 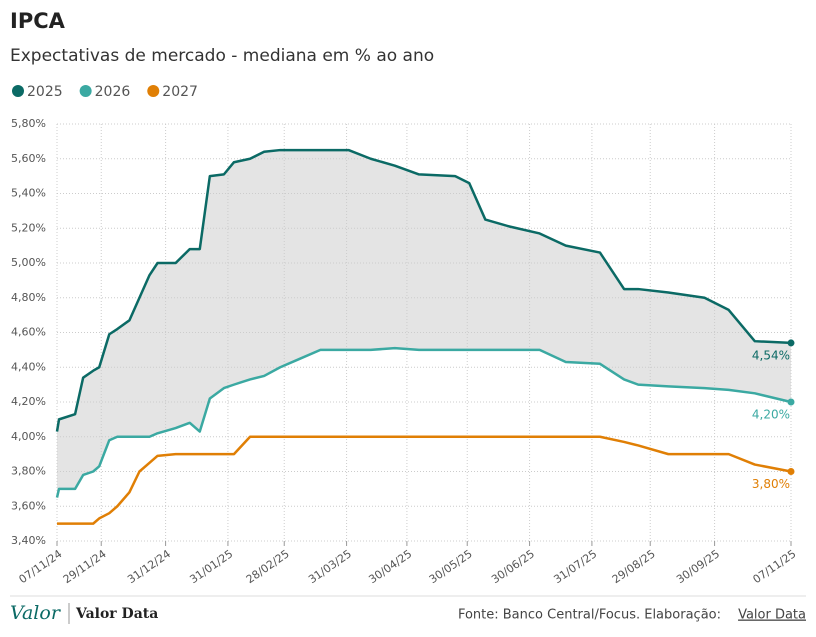 I want to click on footer-source: Fonte: Banco Central/Focus. Elaboração:, so click(x=589, y=615).